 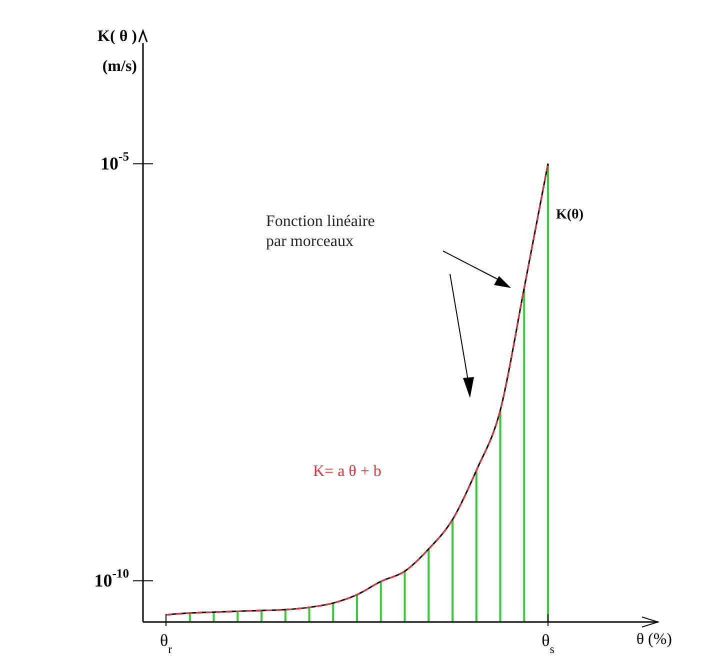 What do you see at coordinates (548, 643) in the screenshot?
I see `x-tick-label: θ$_{s}$` at bounding box center [548, 643].